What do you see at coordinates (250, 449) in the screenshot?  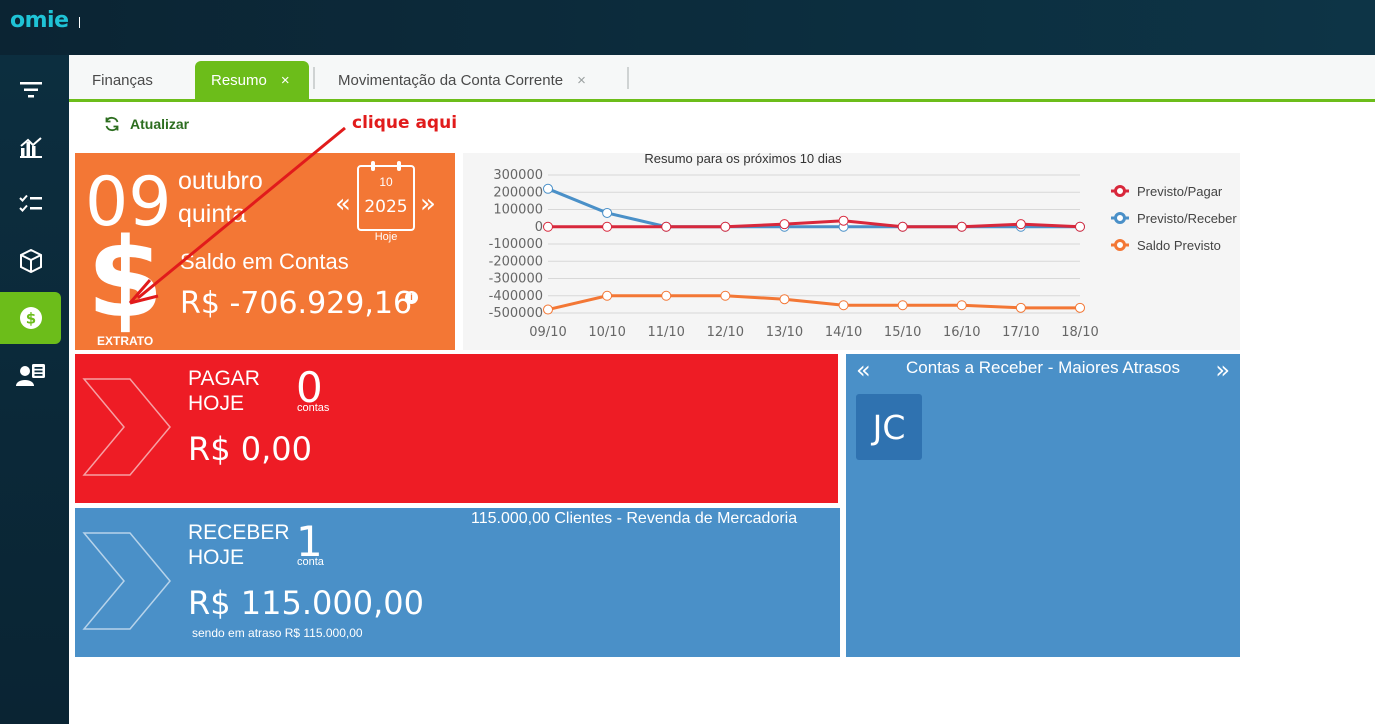 I see `pay-value: R$ 0,00` at bounding box center [250, 449].